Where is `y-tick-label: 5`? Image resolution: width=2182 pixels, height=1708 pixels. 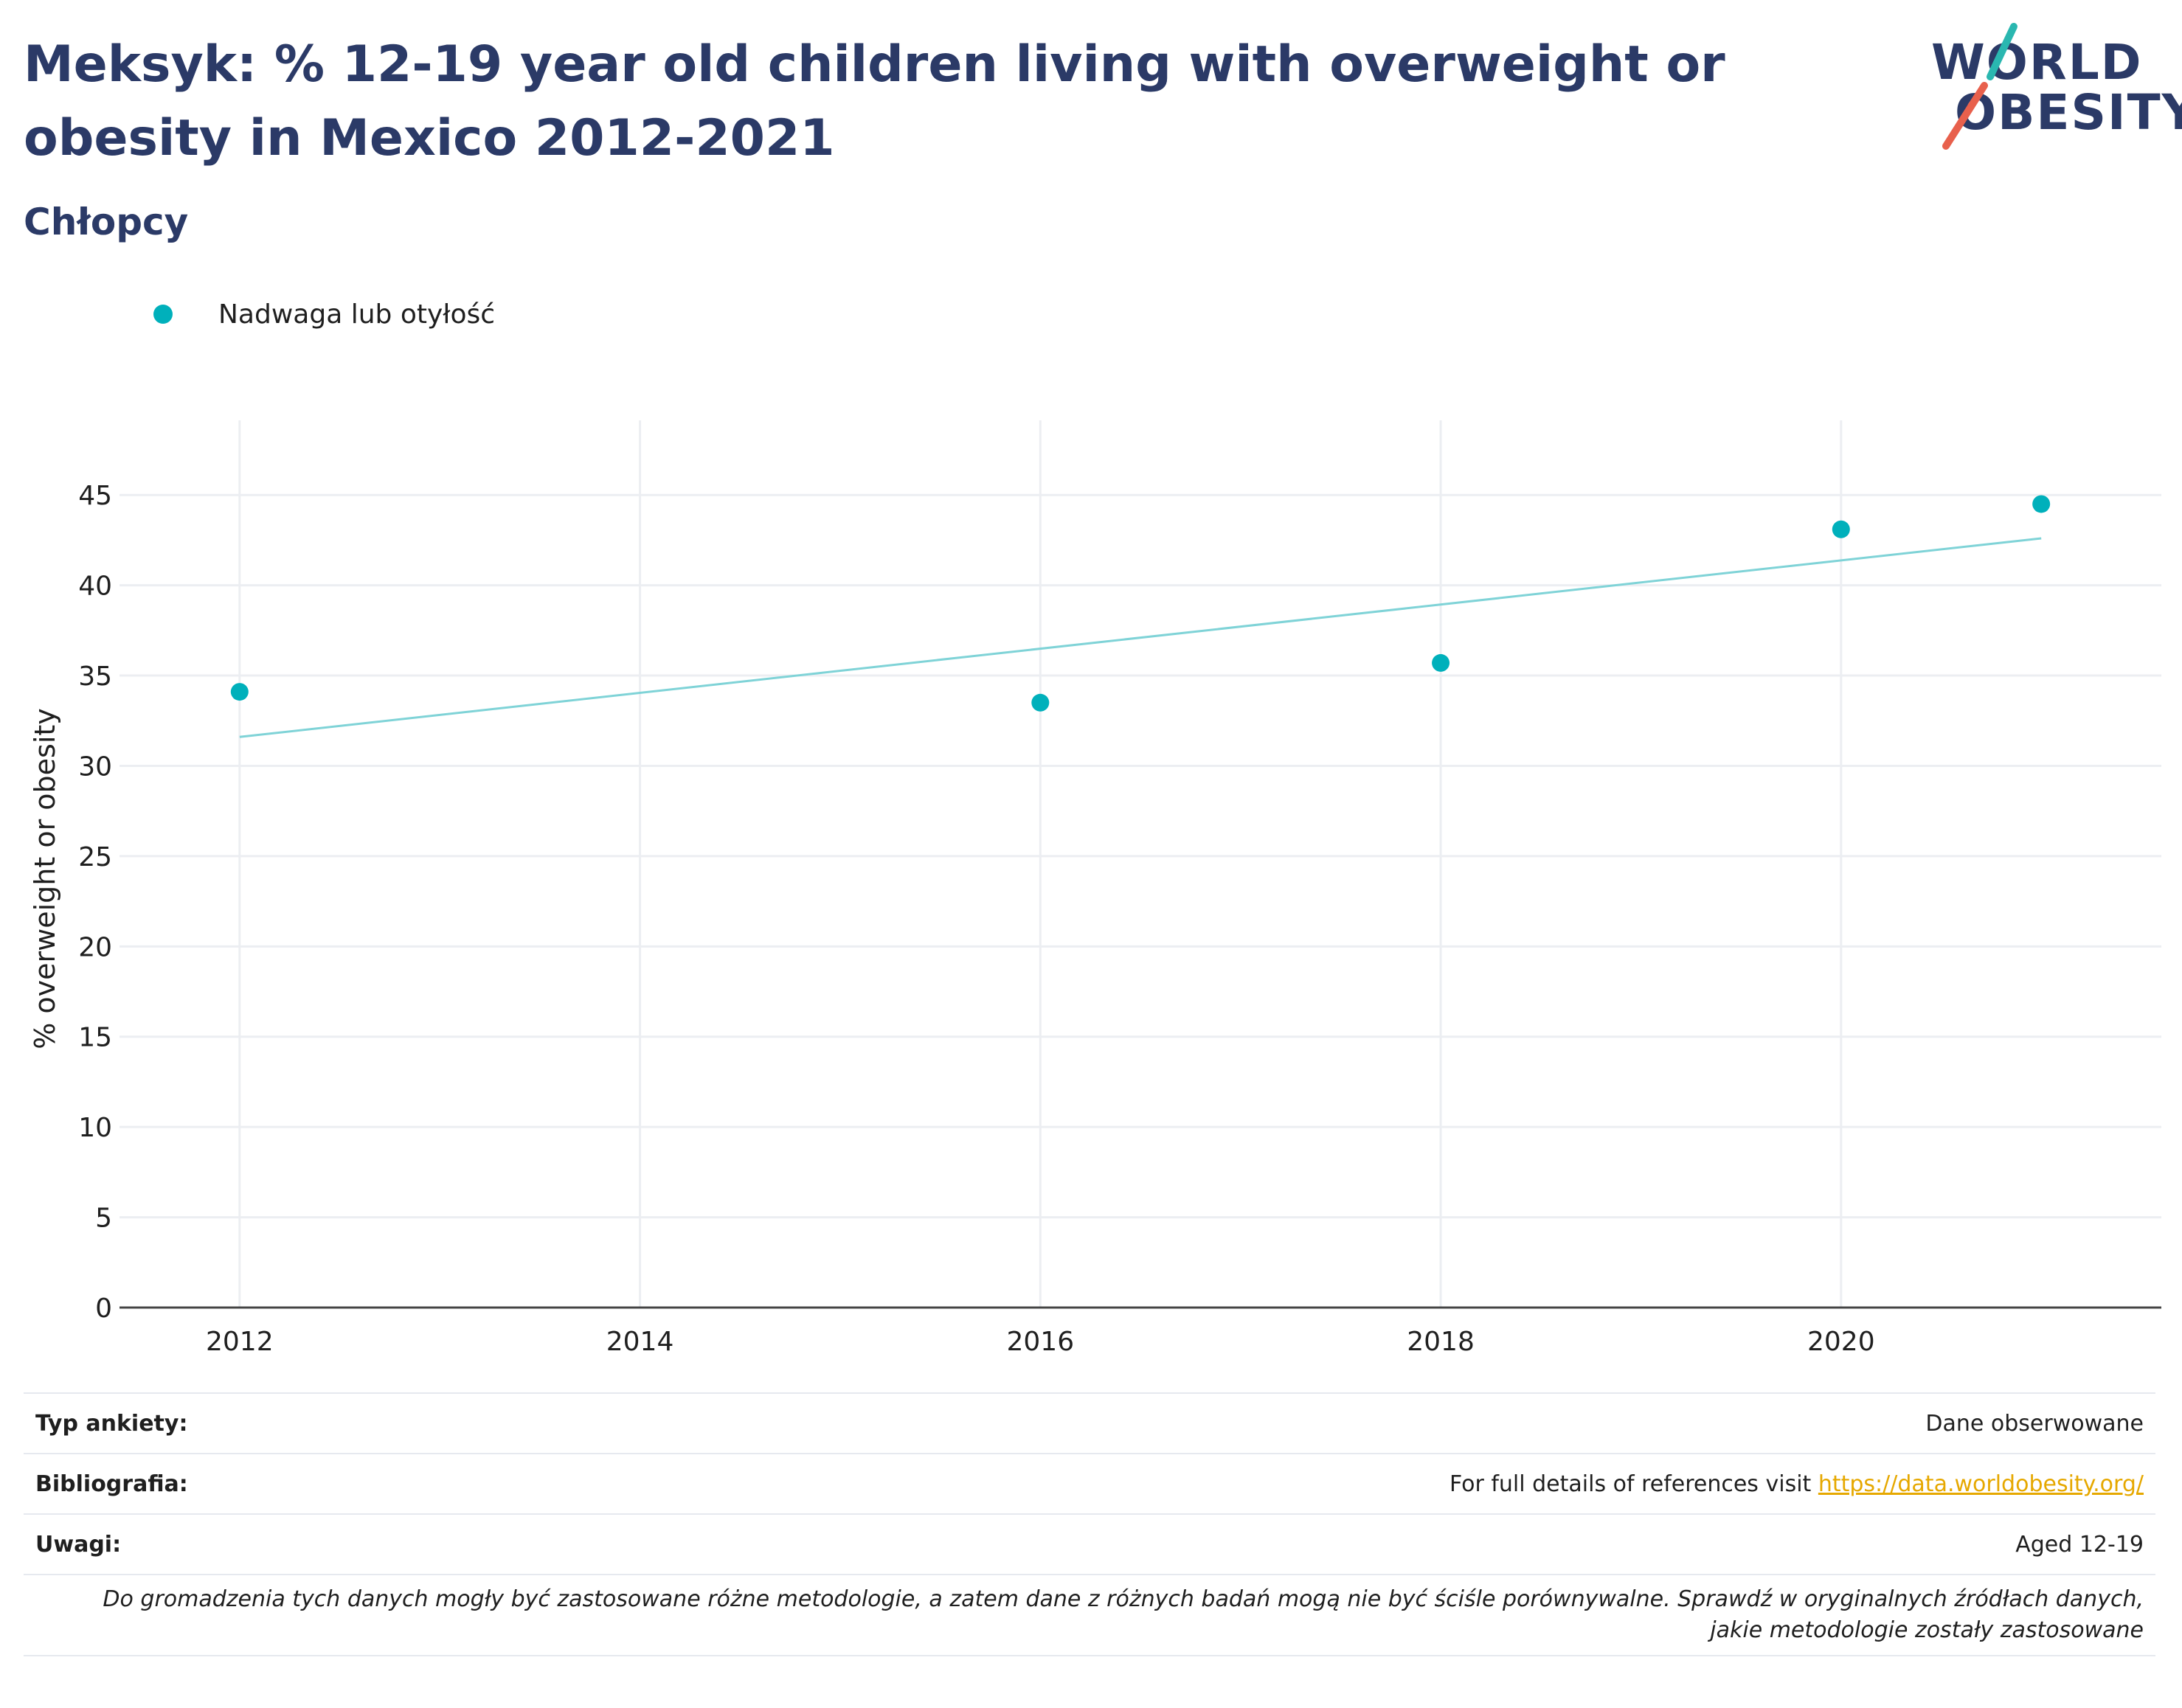
y-tick-label: 5 is located at coordinates (103, 1219).